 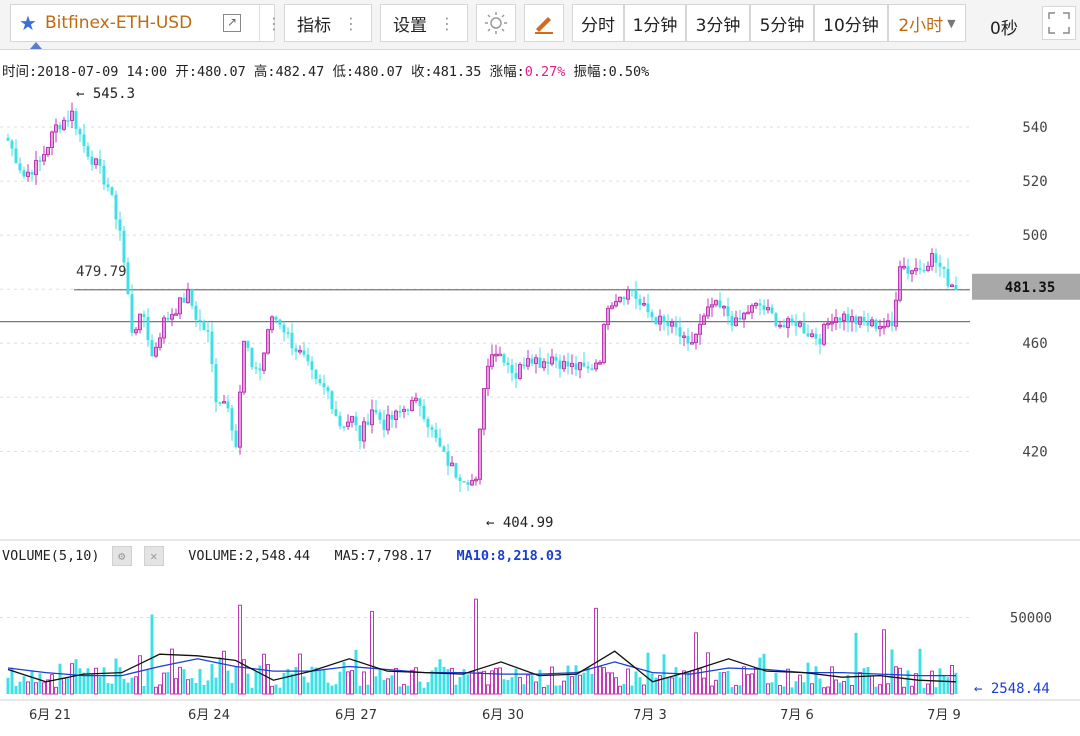 I want to click on time-tick-label: 6月 27, so click(x=356, y=715).